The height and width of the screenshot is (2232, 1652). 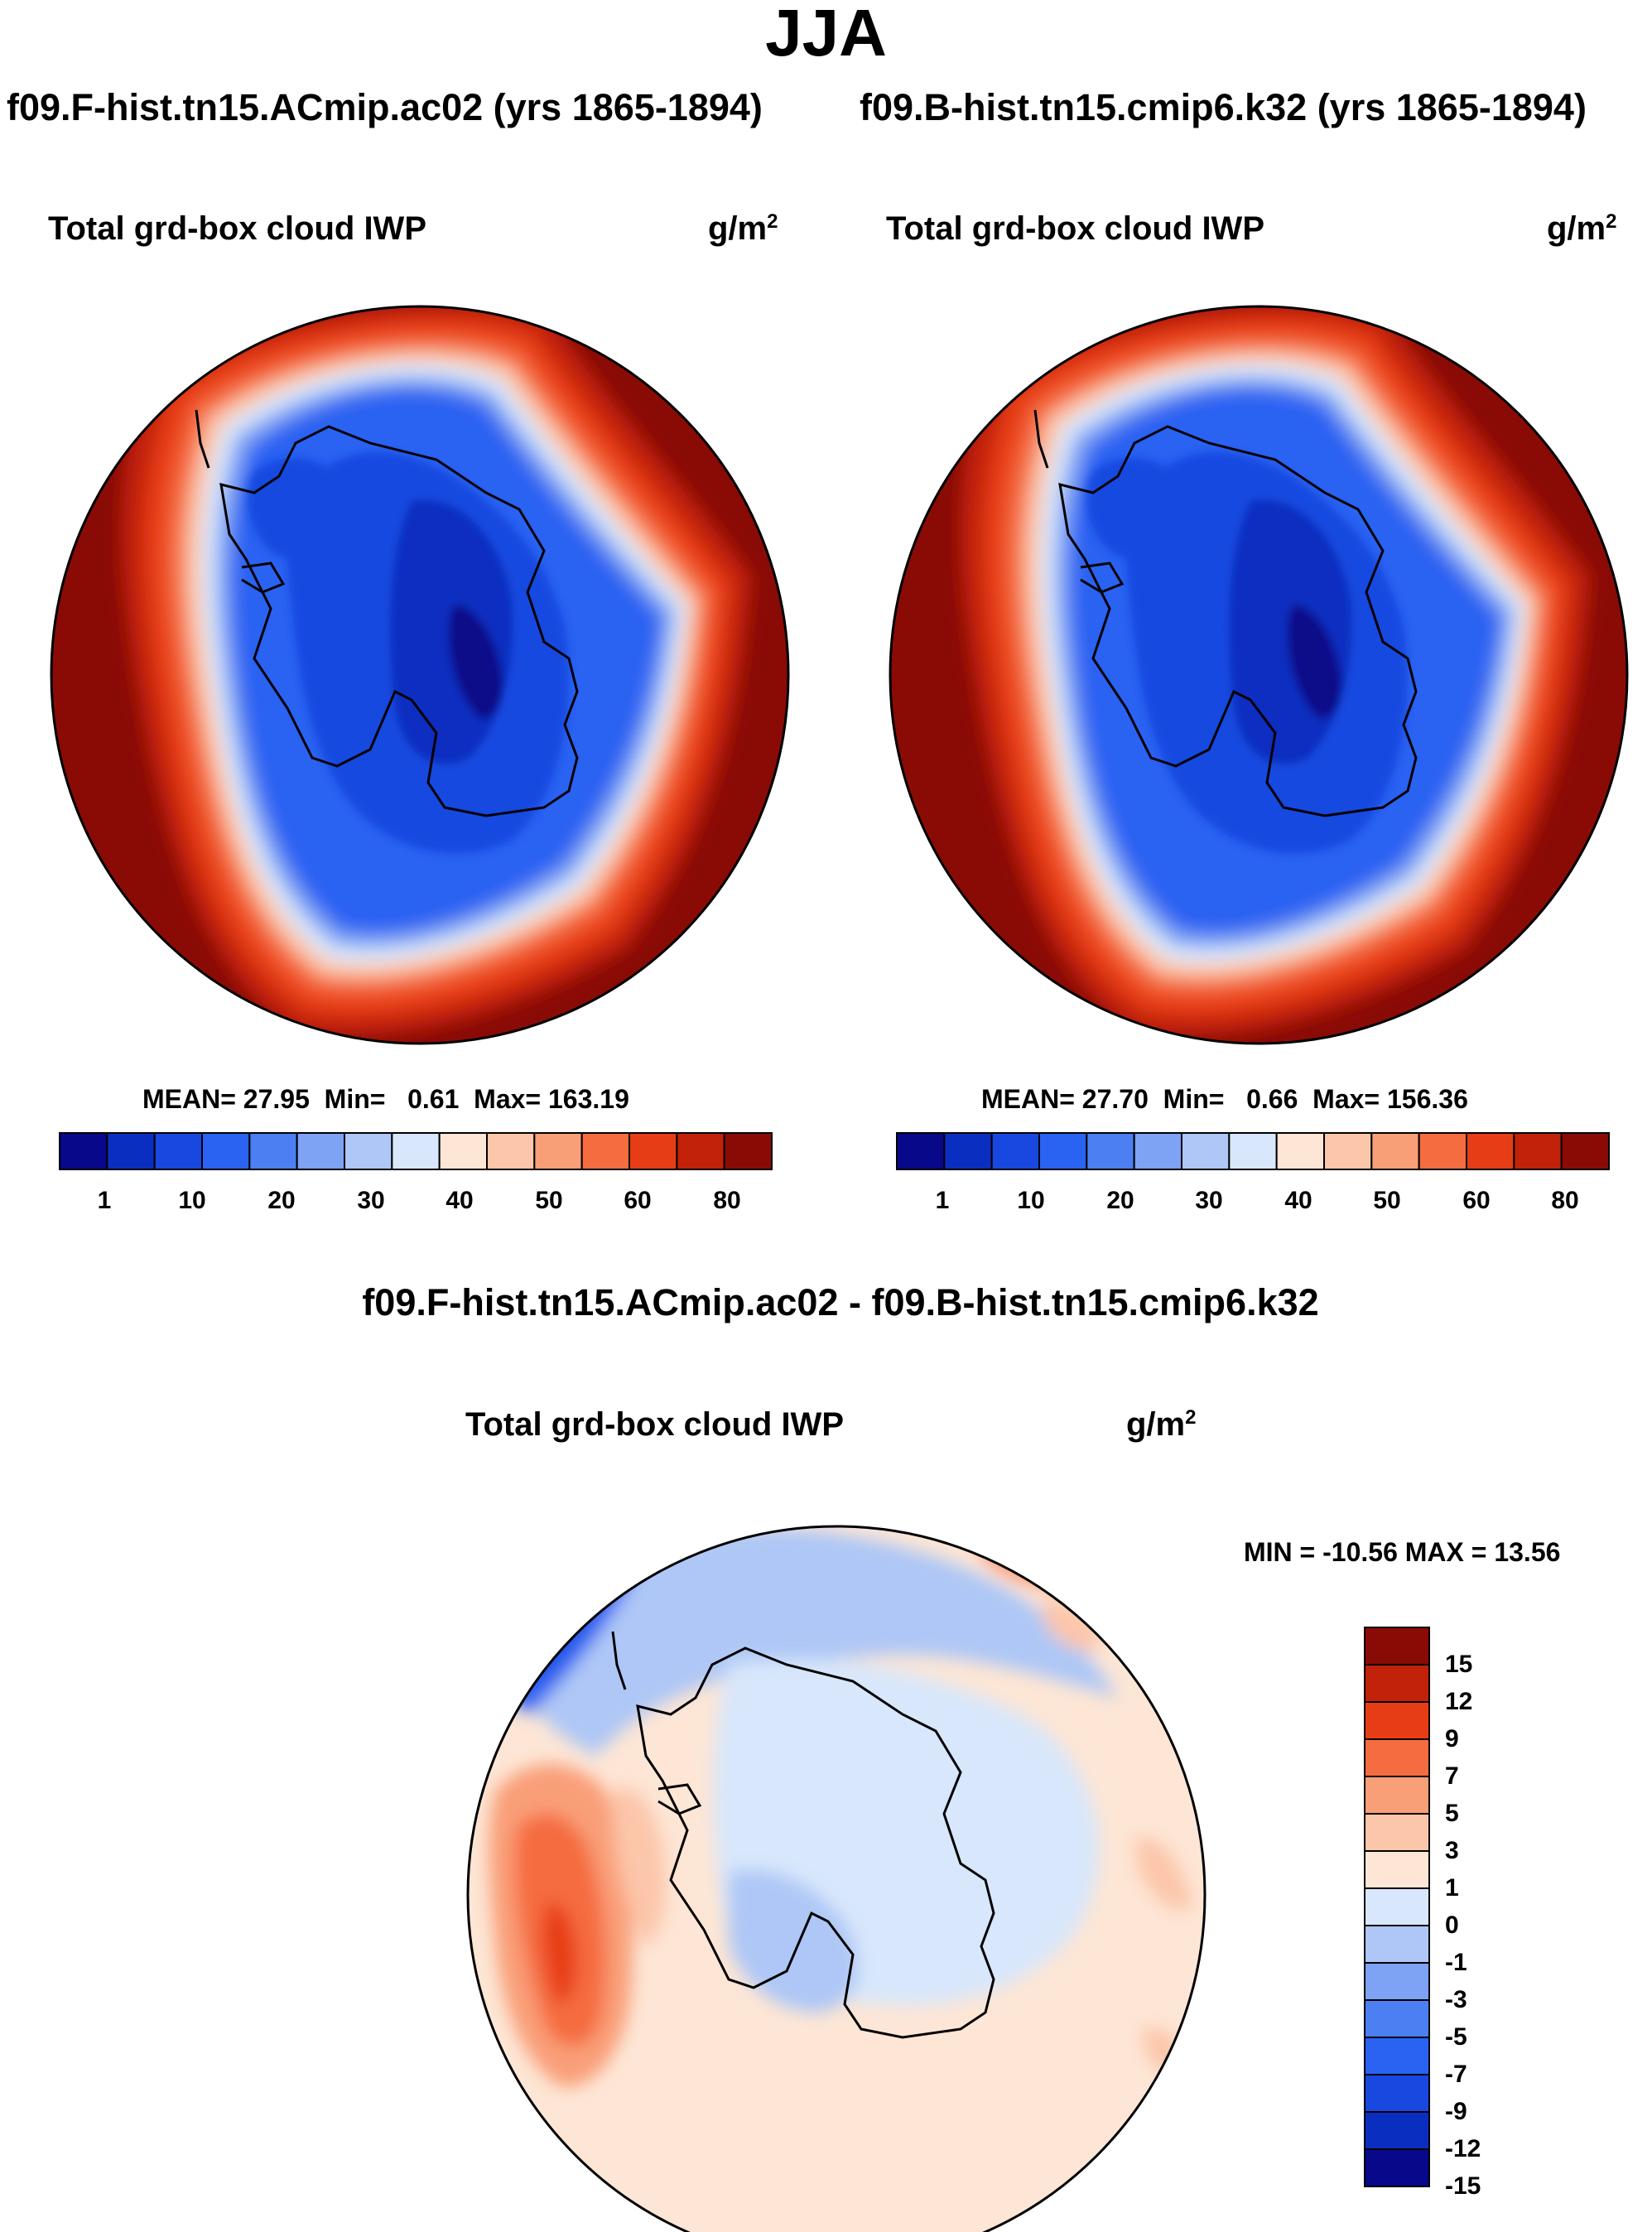 I want to click on difference-colorbar, so click(x=1397, y=1907).